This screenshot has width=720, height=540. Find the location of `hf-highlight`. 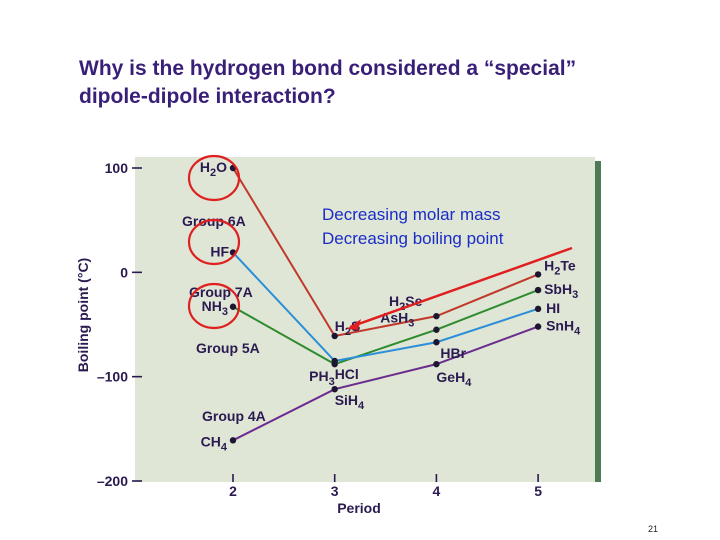

hf-highlight is located at coordinates (214, 242).